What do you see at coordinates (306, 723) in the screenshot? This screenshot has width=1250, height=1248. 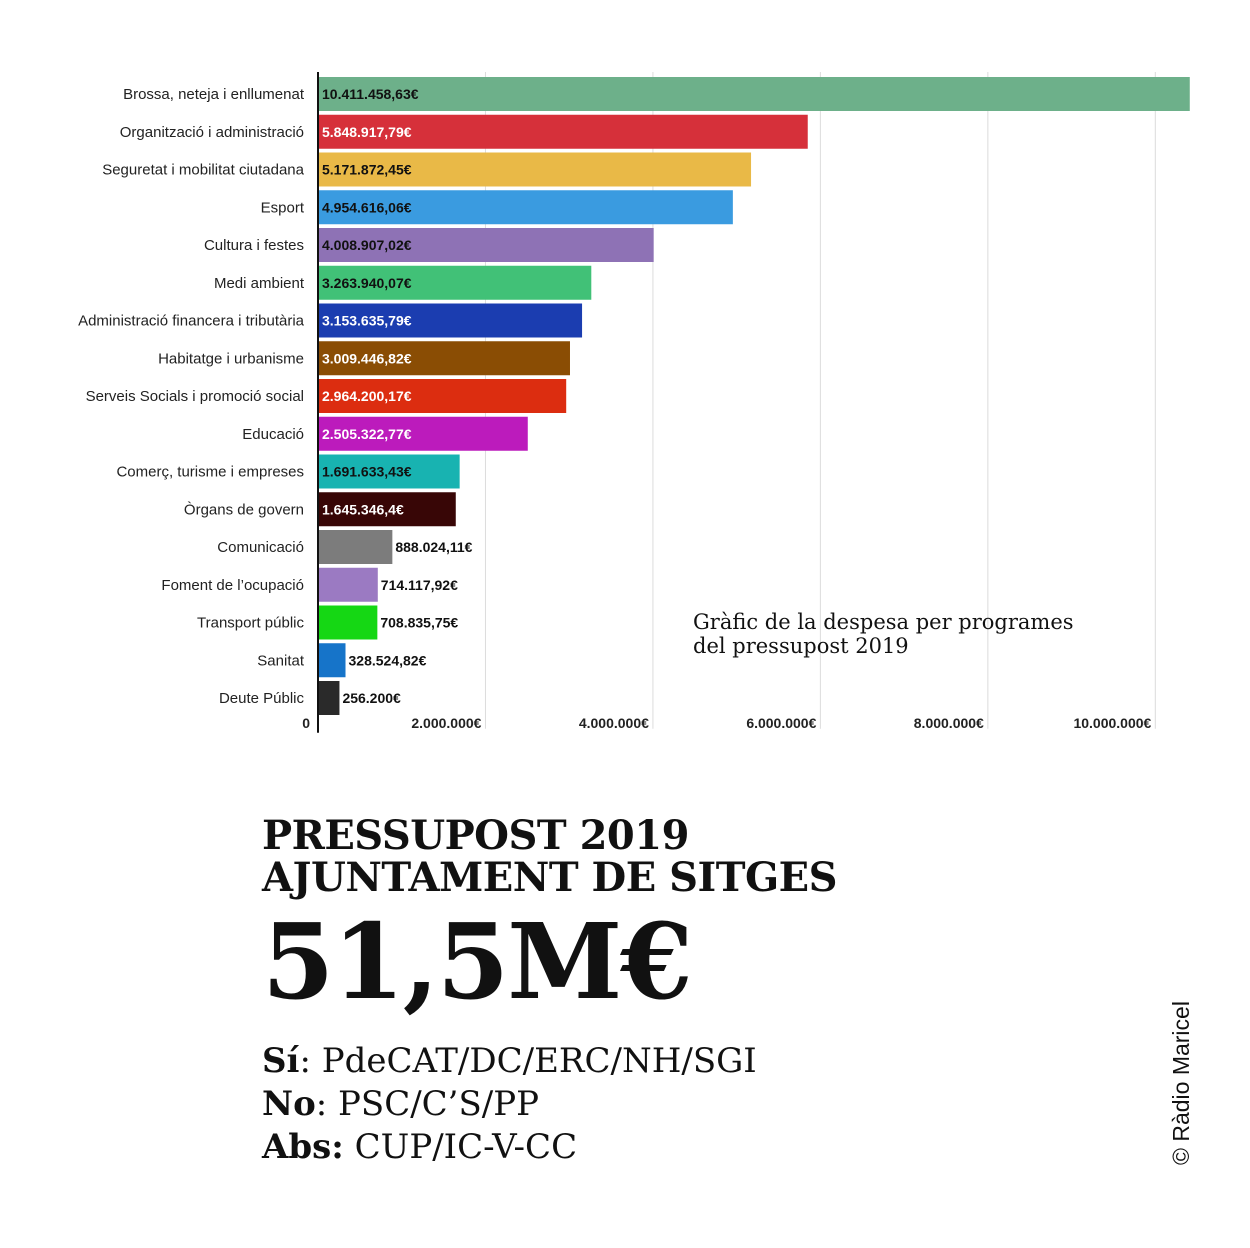 I see `x-tick-label: 0` at bounding box center [306, 723].